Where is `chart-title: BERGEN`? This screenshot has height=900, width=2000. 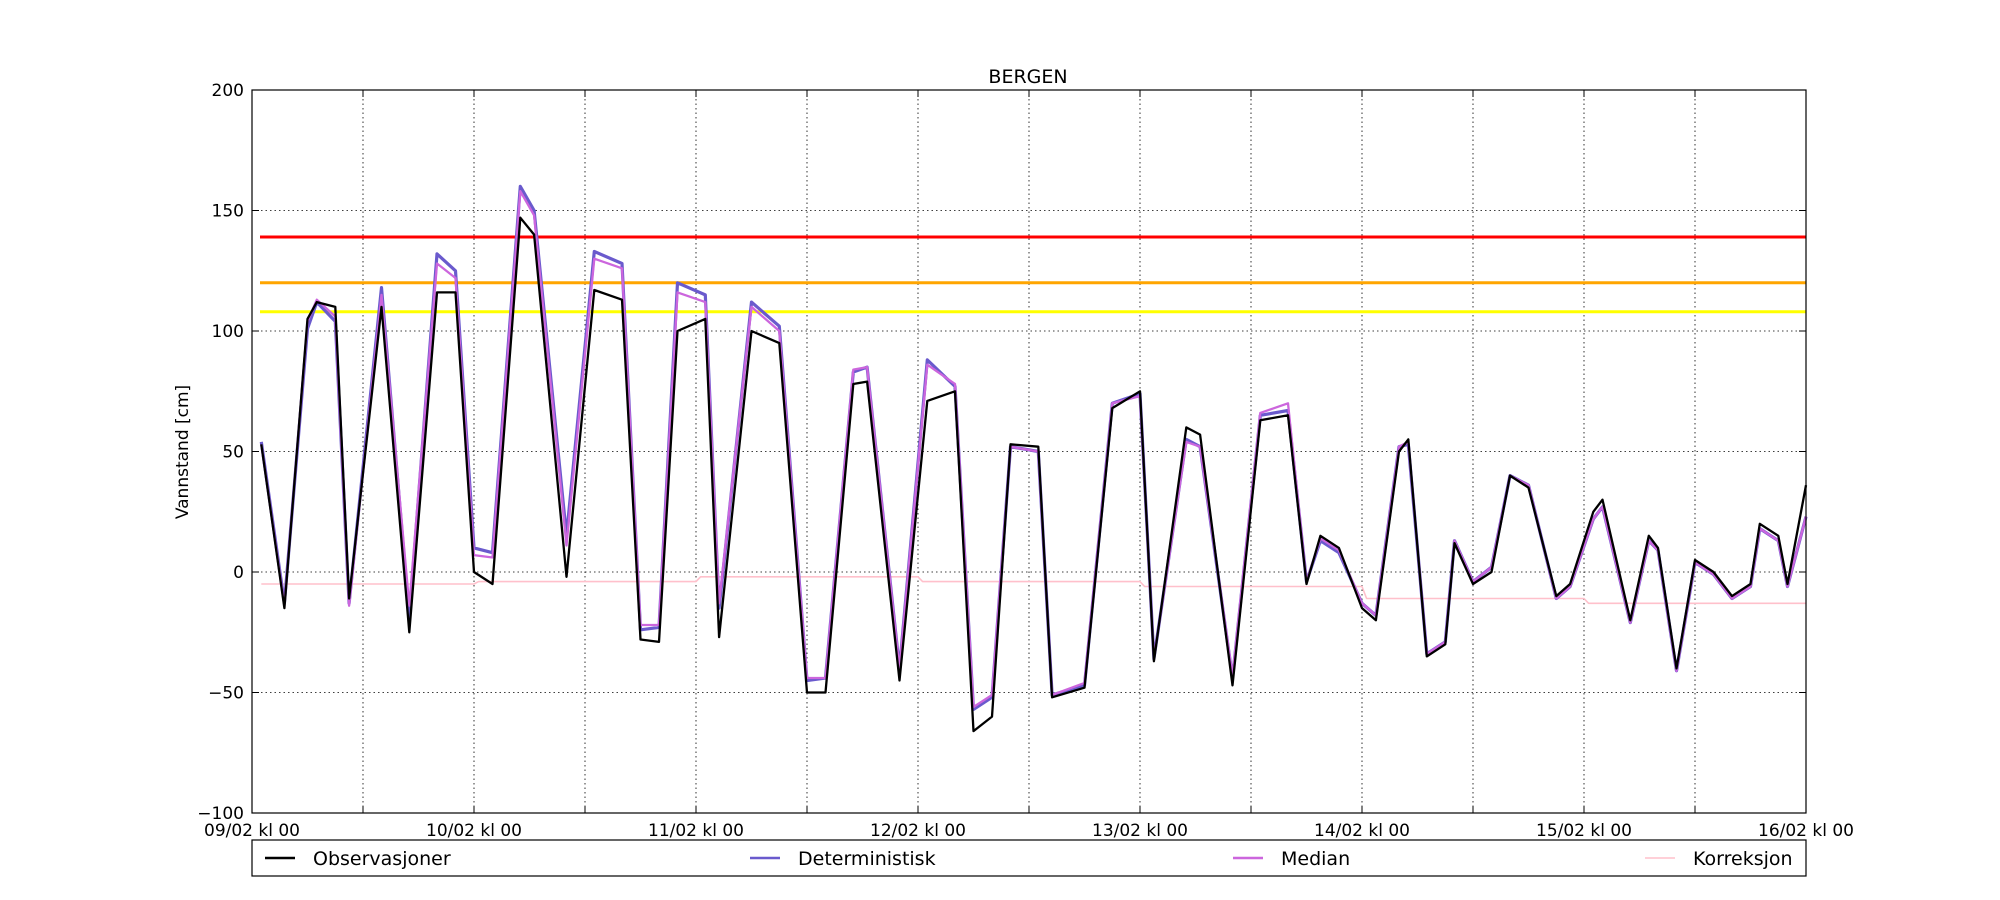 chart-title: BERGEN is located at coordinates (1027, 77).